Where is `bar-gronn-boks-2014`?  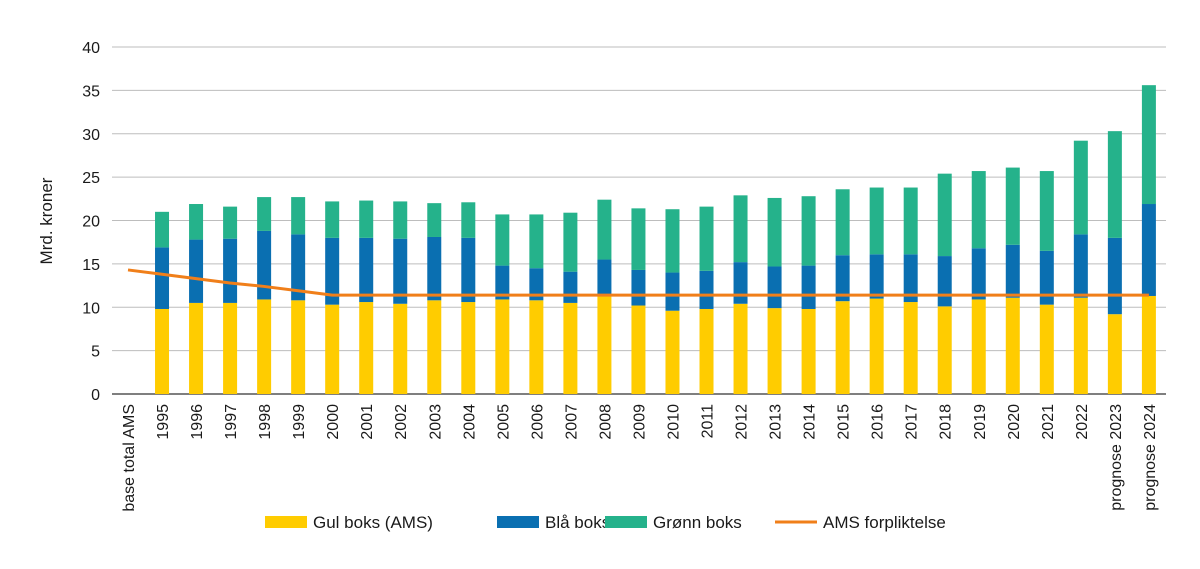 bar-gronn-boks-2014 is located at coordinates (808, 231).